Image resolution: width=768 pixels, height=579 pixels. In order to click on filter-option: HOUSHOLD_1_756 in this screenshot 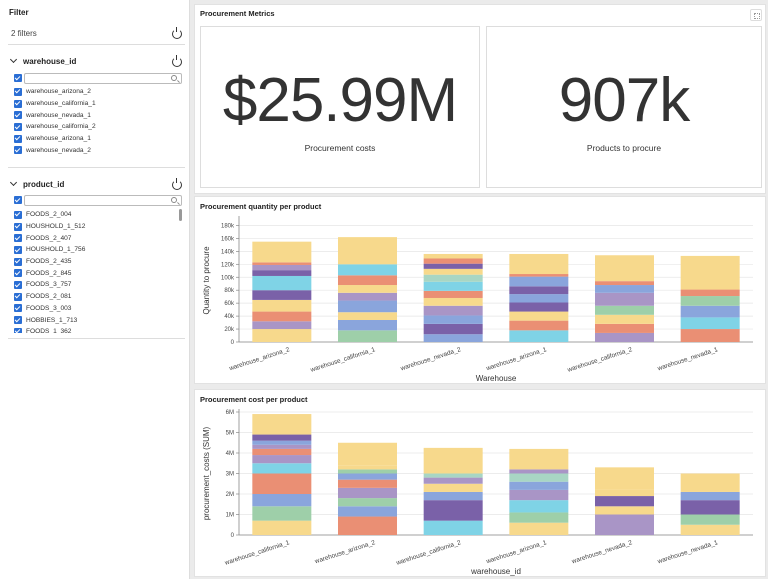, I will do `click(97, 250)`.